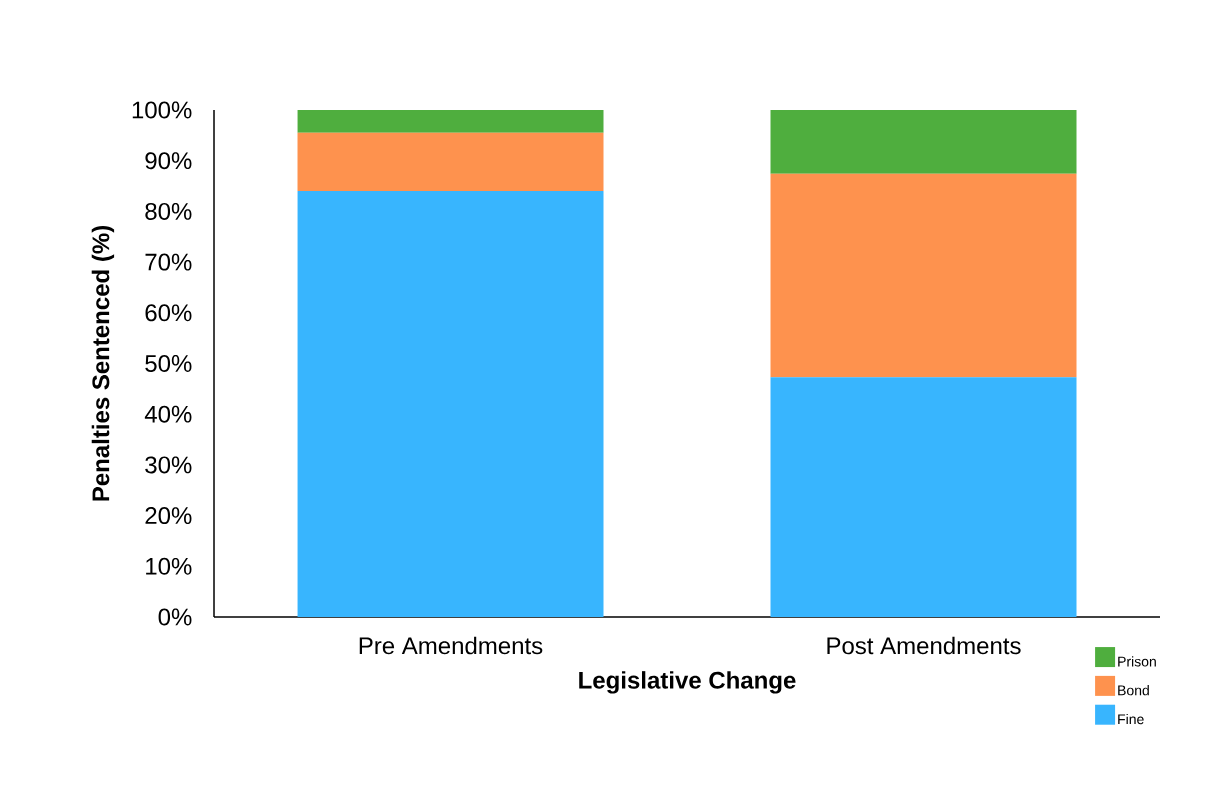  Describe the element at coordinates (168, 516) in the screenshot. I see `y-tick-label: 20%` at that location.